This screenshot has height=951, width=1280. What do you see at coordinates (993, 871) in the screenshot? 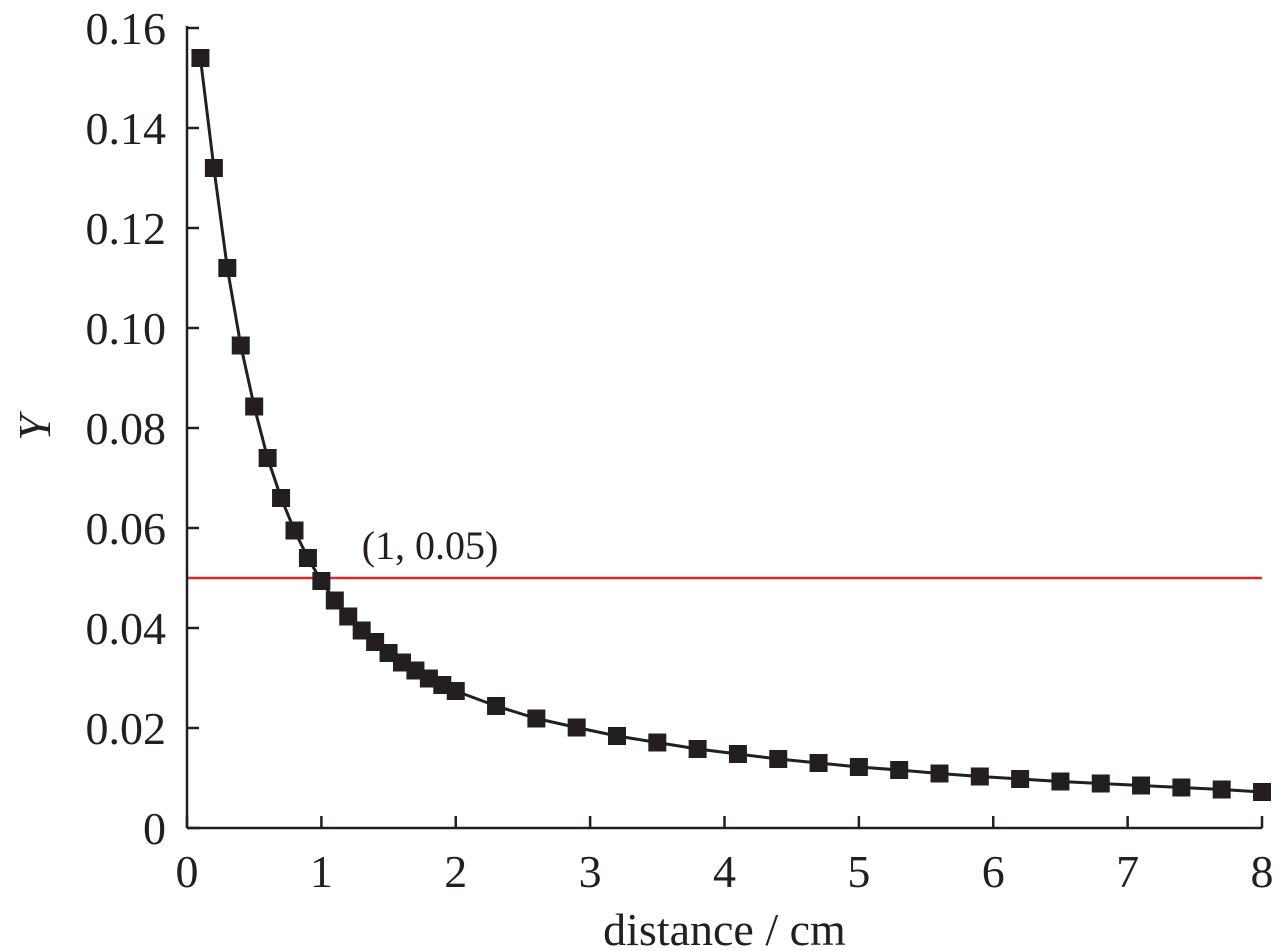
I see `x-tick-label: 6` at bounding box center [993, 871].